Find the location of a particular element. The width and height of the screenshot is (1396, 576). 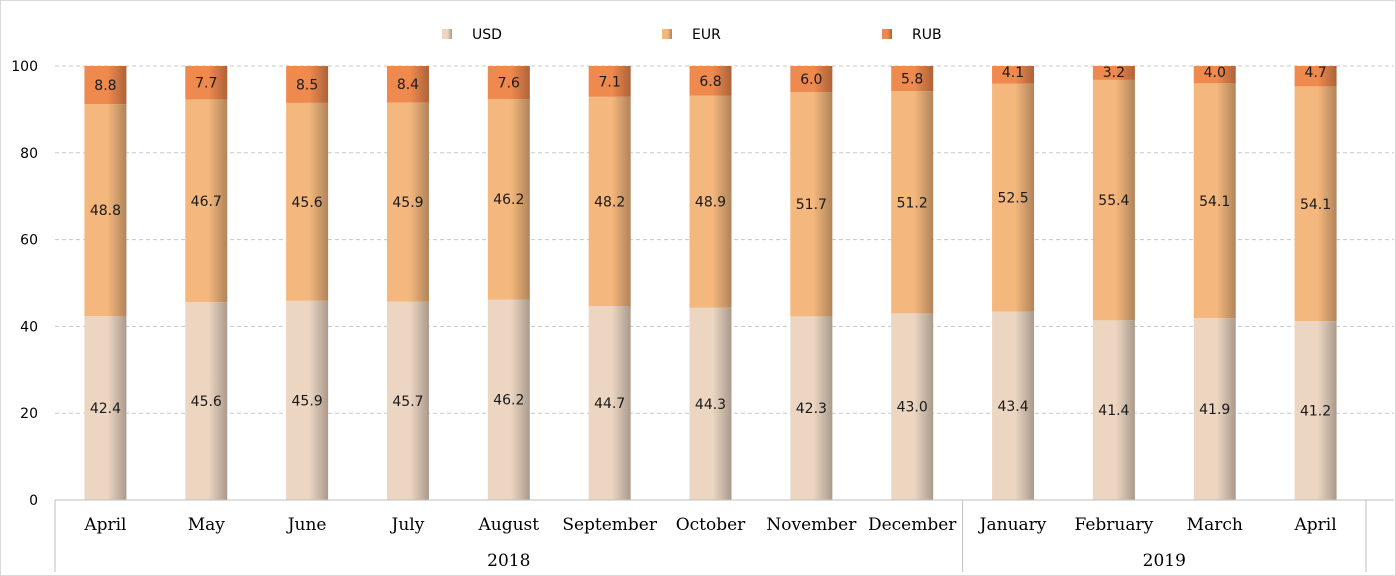

y-tick-label: 80 is located at coordinates (29, 154).